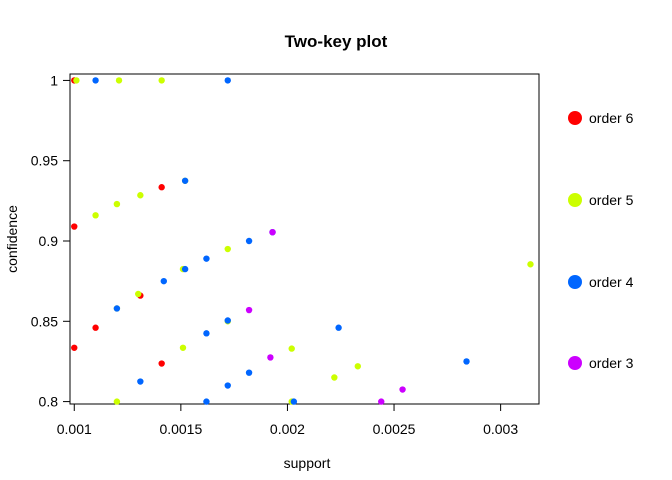 This screenshot has width=672, height=480. What do you see at coordinates (49, 402) in the screenshot?
I see `y-tick-label: 0.8` at bounding box center [49, 402].